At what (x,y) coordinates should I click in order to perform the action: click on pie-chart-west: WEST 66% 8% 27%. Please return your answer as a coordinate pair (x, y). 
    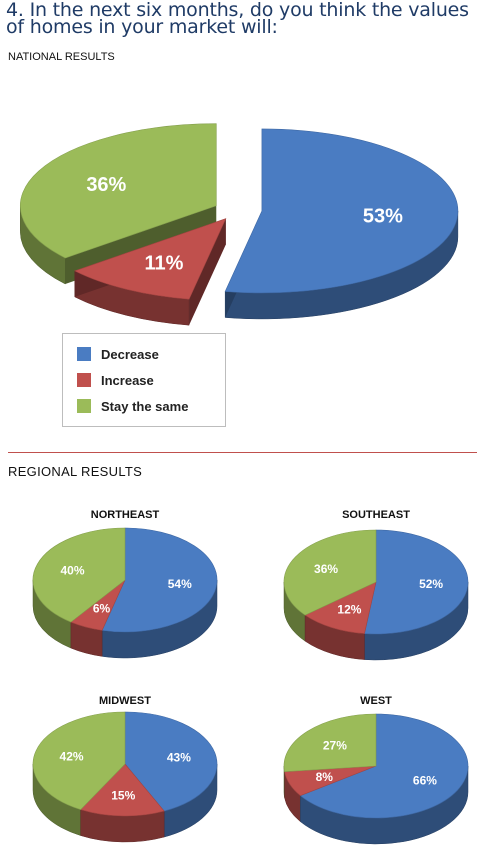
    Looking at the image, I should click on (376, 770).